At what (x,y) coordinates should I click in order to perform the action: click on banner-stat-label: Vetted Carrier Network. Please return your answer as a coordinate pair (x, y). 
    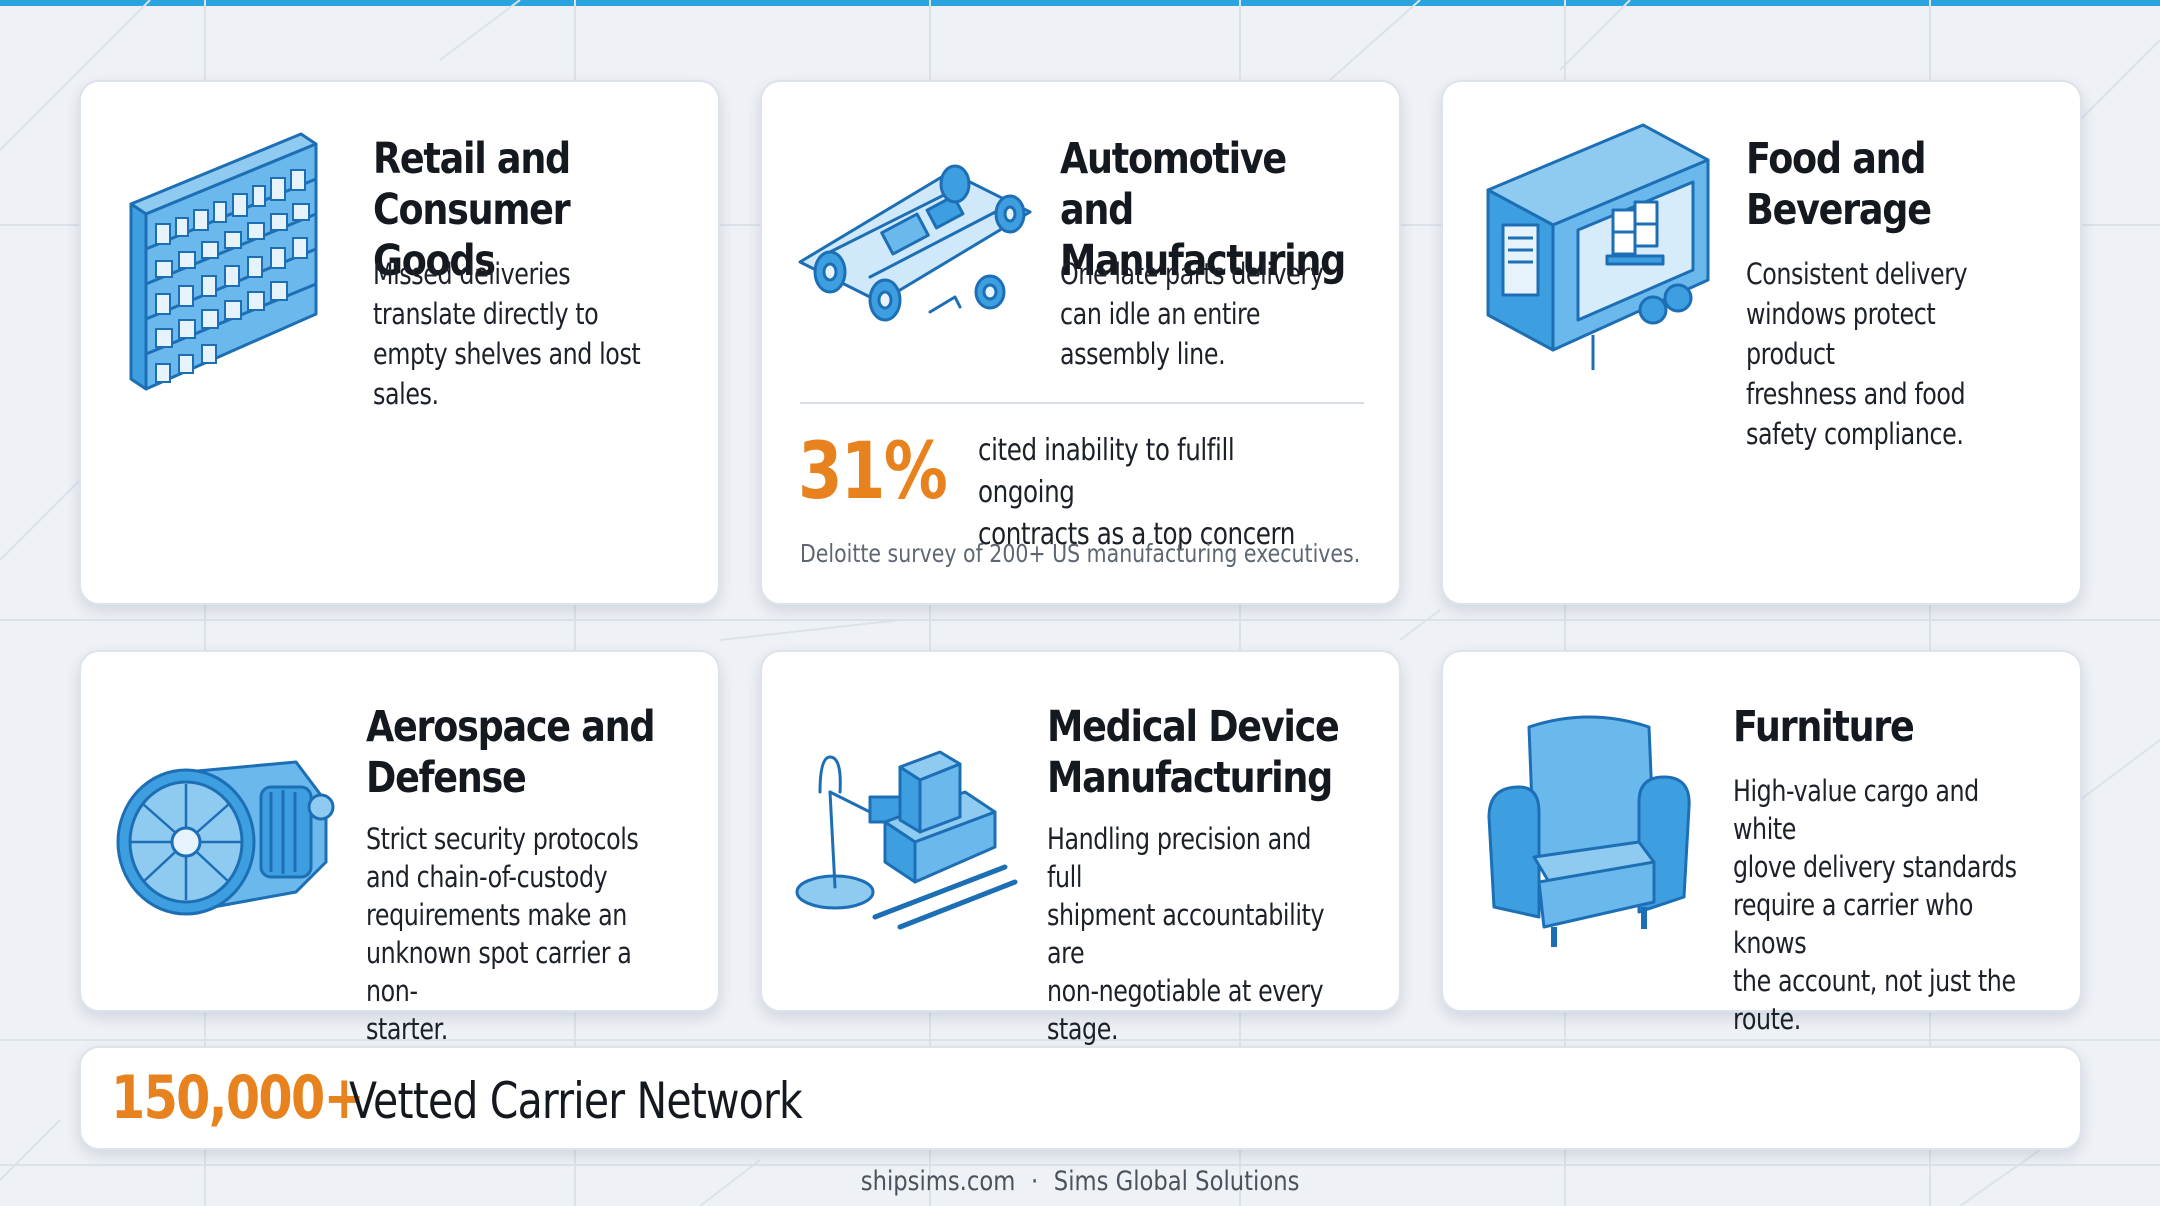
    Looking at the image, I should click on (576, 1101).